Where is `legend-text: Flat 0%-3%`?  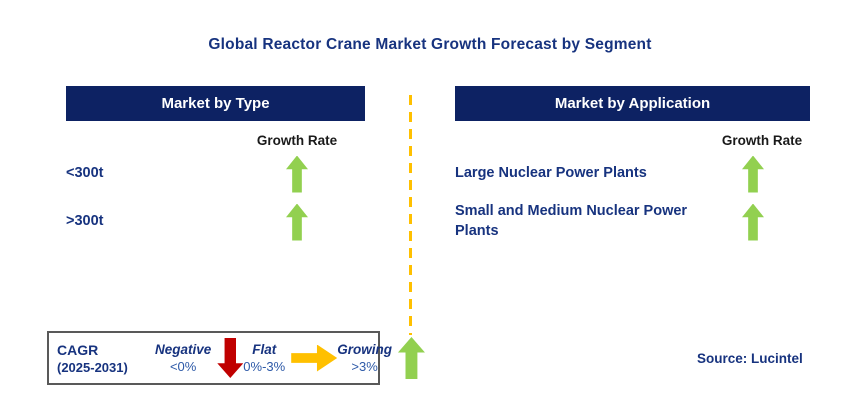 legend-text: Flat 0%-3% is located at coordinates (264, 358).